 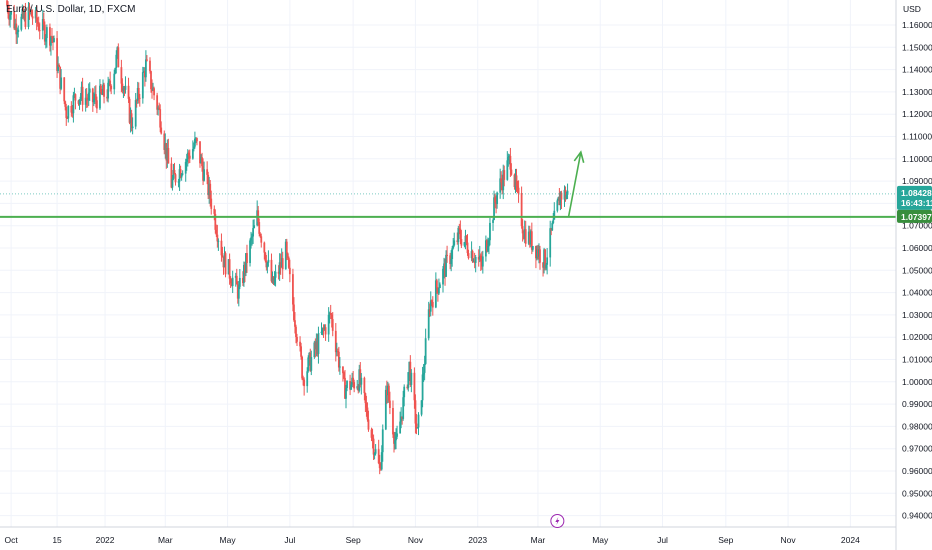 I want to click on projection-arrow, so click(x=576, y=183).